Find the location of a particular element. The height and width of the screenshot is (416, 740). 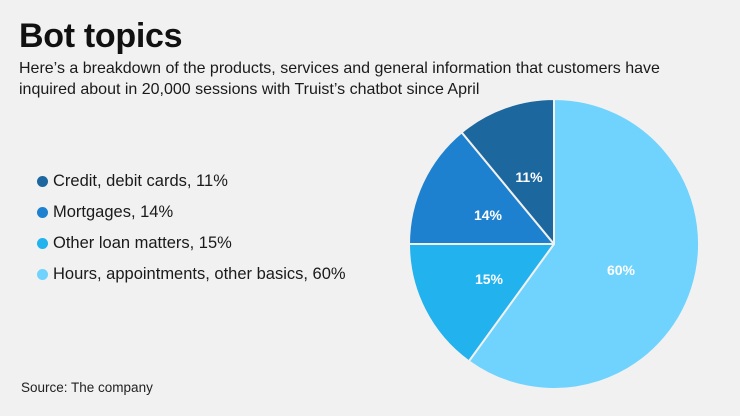

legend-label: Other loan matters, 15% is located at coordinates (142, 243).